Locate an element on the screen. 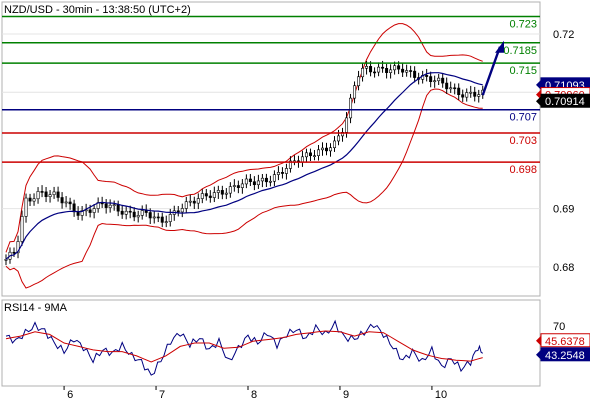 This screenshot has width=590, height=400. level-label-0-703: 0.703 is located at coordinates (523, 141).